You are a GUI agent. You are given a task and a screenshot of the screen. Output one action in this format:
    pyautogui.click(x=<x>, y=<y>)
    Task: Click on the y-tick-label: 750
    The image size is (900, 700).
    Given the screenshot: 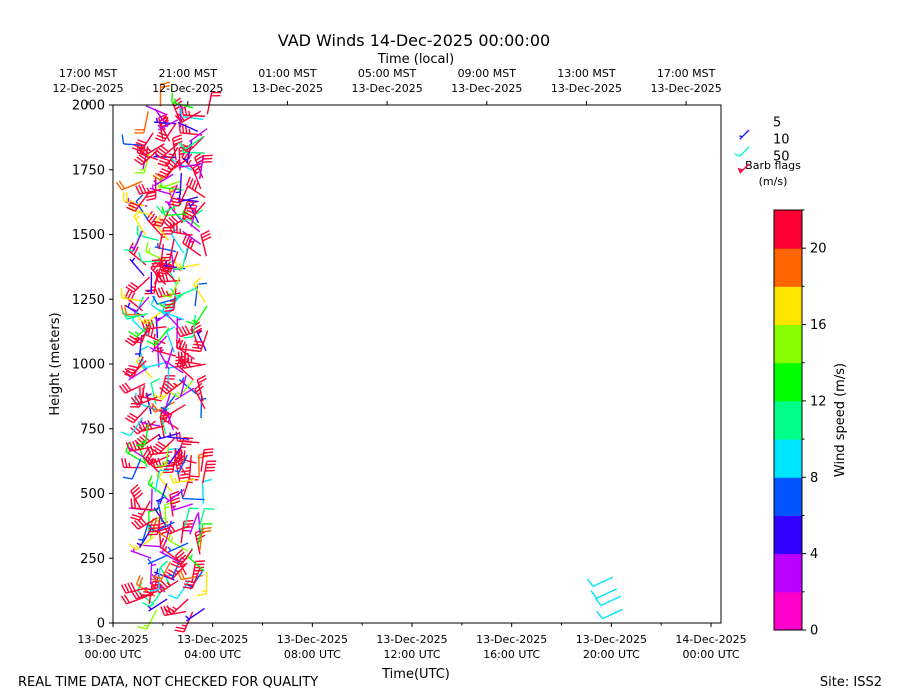 What is the action you would take?
    pyautogui.click(x=92, y=429)
    